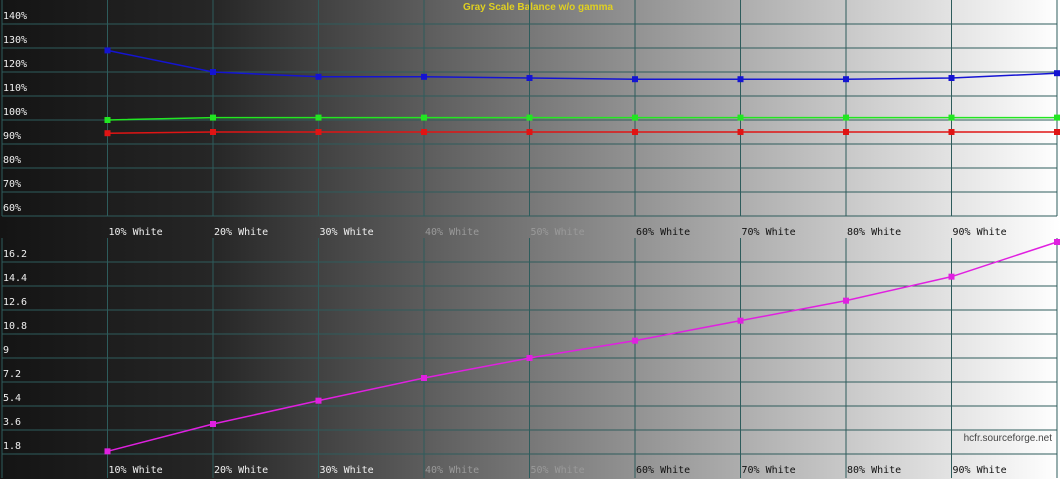  I want to click on y-tick-label: 3.6, so click(12, 422).